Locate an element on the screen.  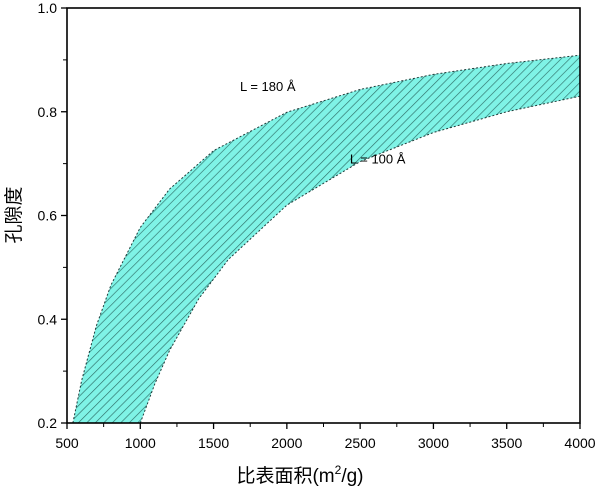
x-tick-label: 1000 is located at coordinates (140, 443).